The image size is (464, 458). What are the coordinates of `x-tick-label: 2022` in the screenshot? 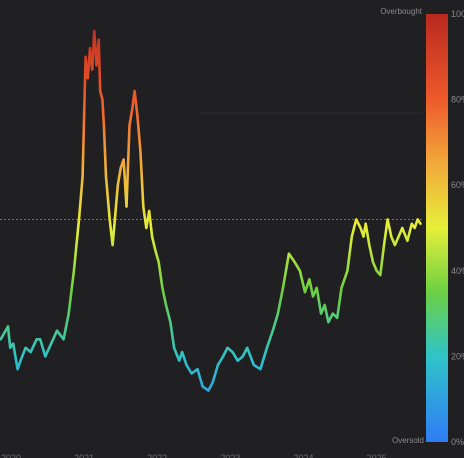 It's located at (157, 455).